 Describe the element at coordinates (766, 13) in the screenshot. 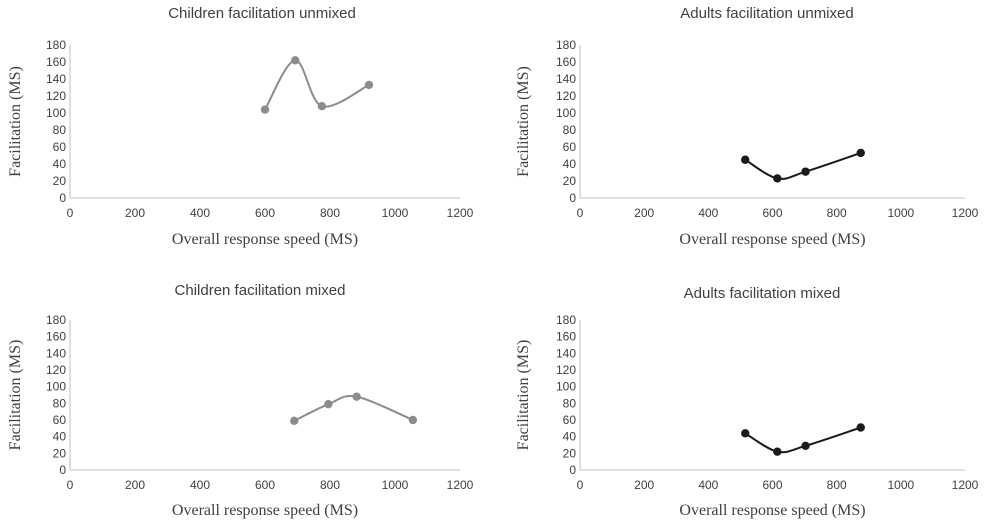

I see `chart-title: Adults facilitation unmixed` at that location.